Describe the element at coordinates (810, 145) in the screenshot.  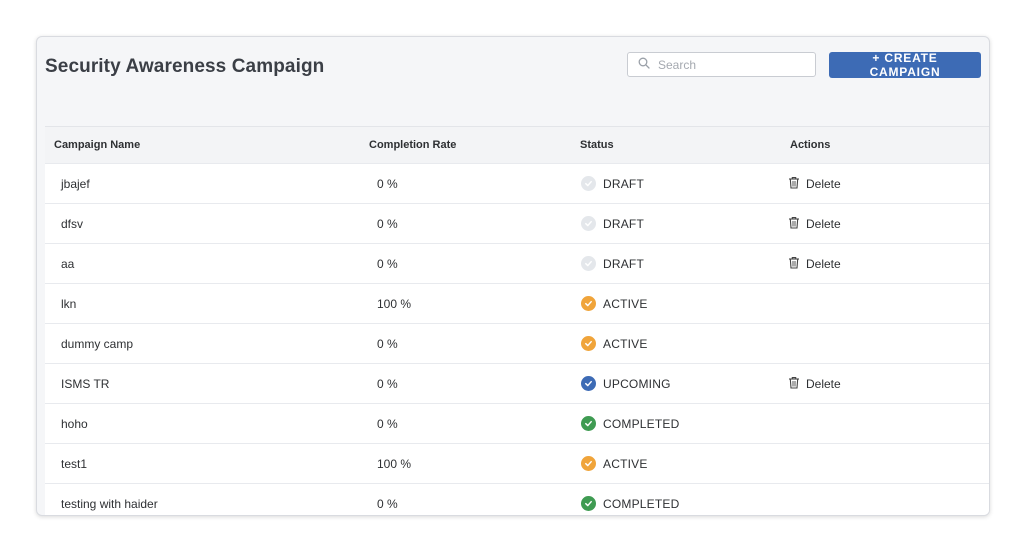
I see `column-header-actions: Actions` at that location.